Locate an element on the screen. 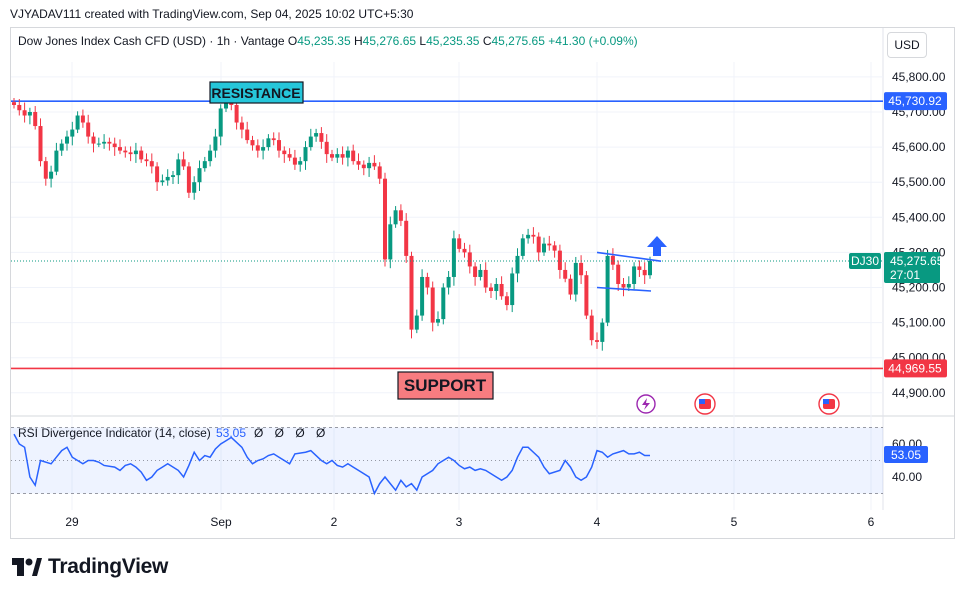 The width and height of the screenshot is (965, 597). tradingview-brand: TradingView is located at coordinates (90, 567).